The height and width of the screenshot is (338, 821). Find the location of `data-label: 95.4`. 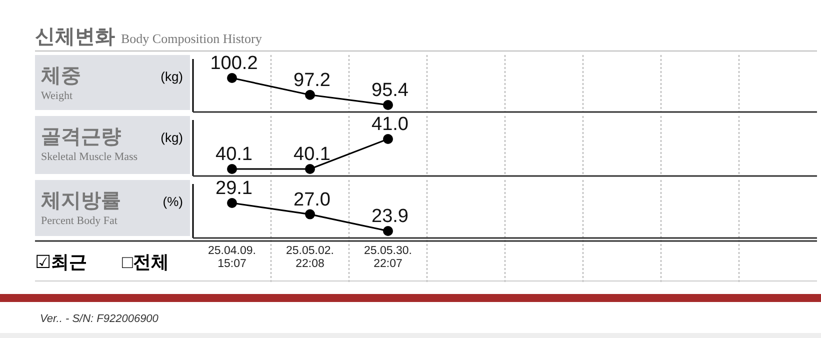

data-label: 95.4 is located at coordinates (390, 90).